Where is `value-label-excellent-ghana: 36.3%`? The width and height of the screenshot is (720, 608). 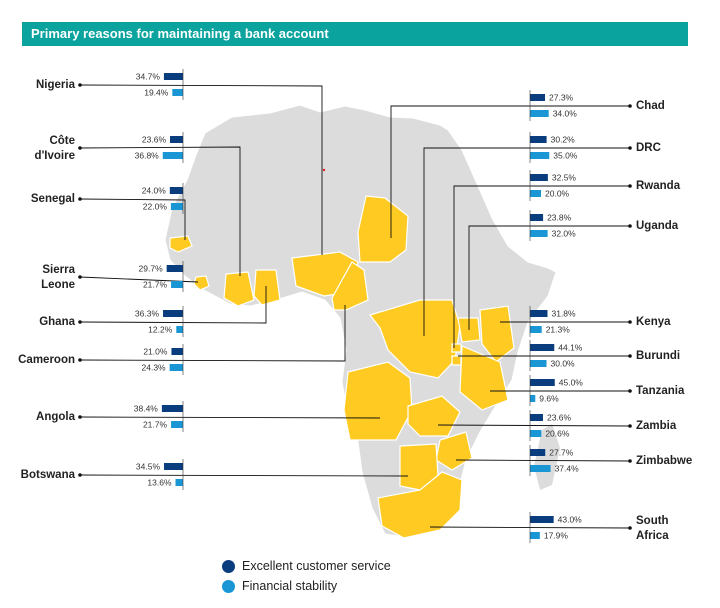
value-label-excellent-ghana: 36.3% is located at coordinates (147, 314).